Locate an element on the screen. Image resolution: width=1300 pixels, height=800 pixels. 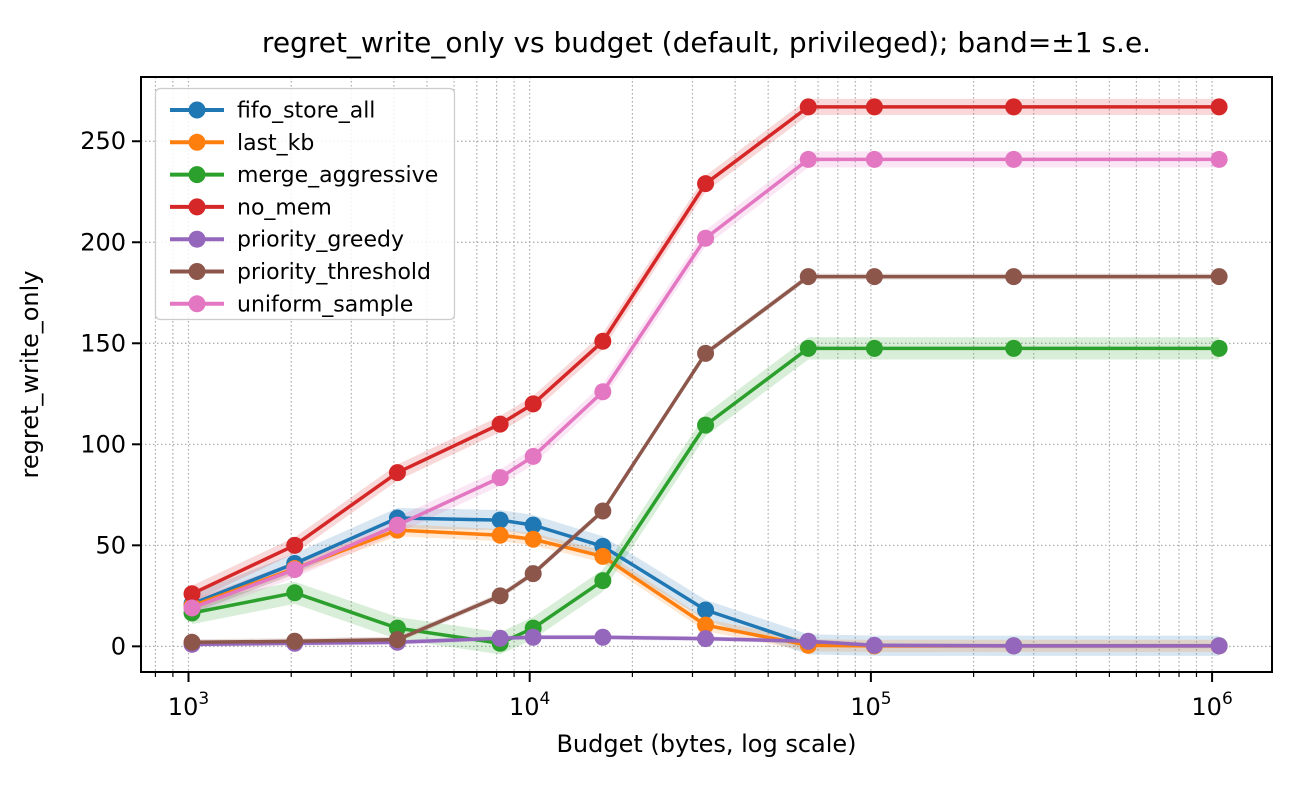
y-tick-label: 150 is located at coordinates (103, 343).